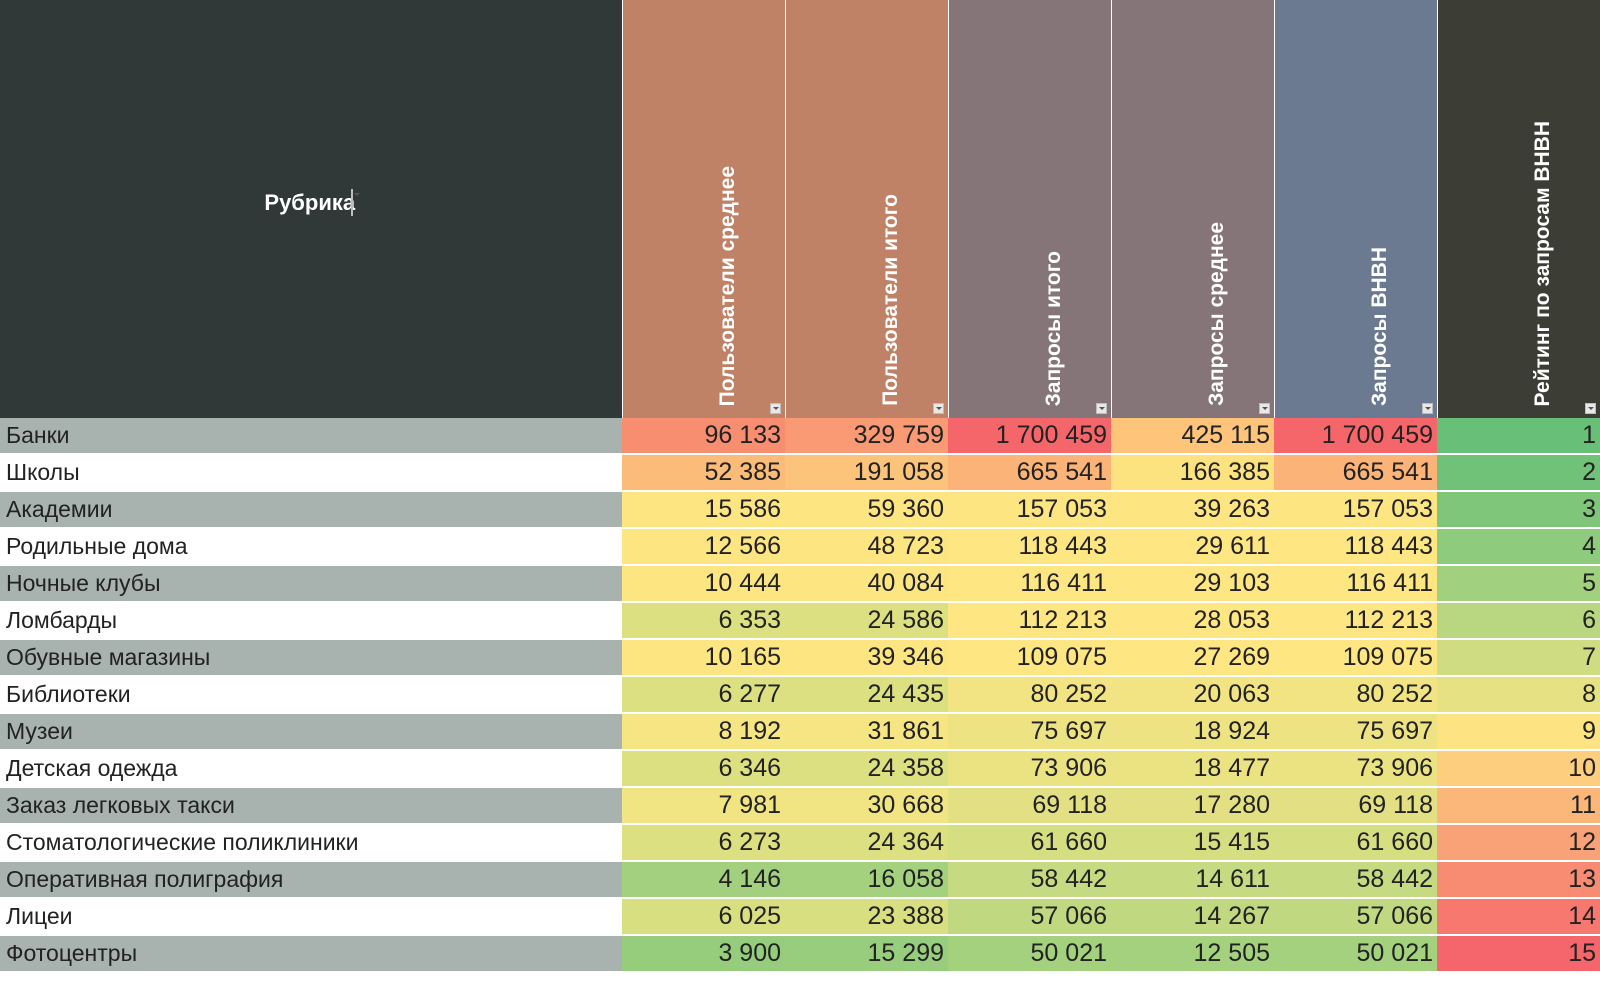 This screenshot has width=1600, height=985. I want to click on cell-requests-total: 112 213, so click(1029, 621).